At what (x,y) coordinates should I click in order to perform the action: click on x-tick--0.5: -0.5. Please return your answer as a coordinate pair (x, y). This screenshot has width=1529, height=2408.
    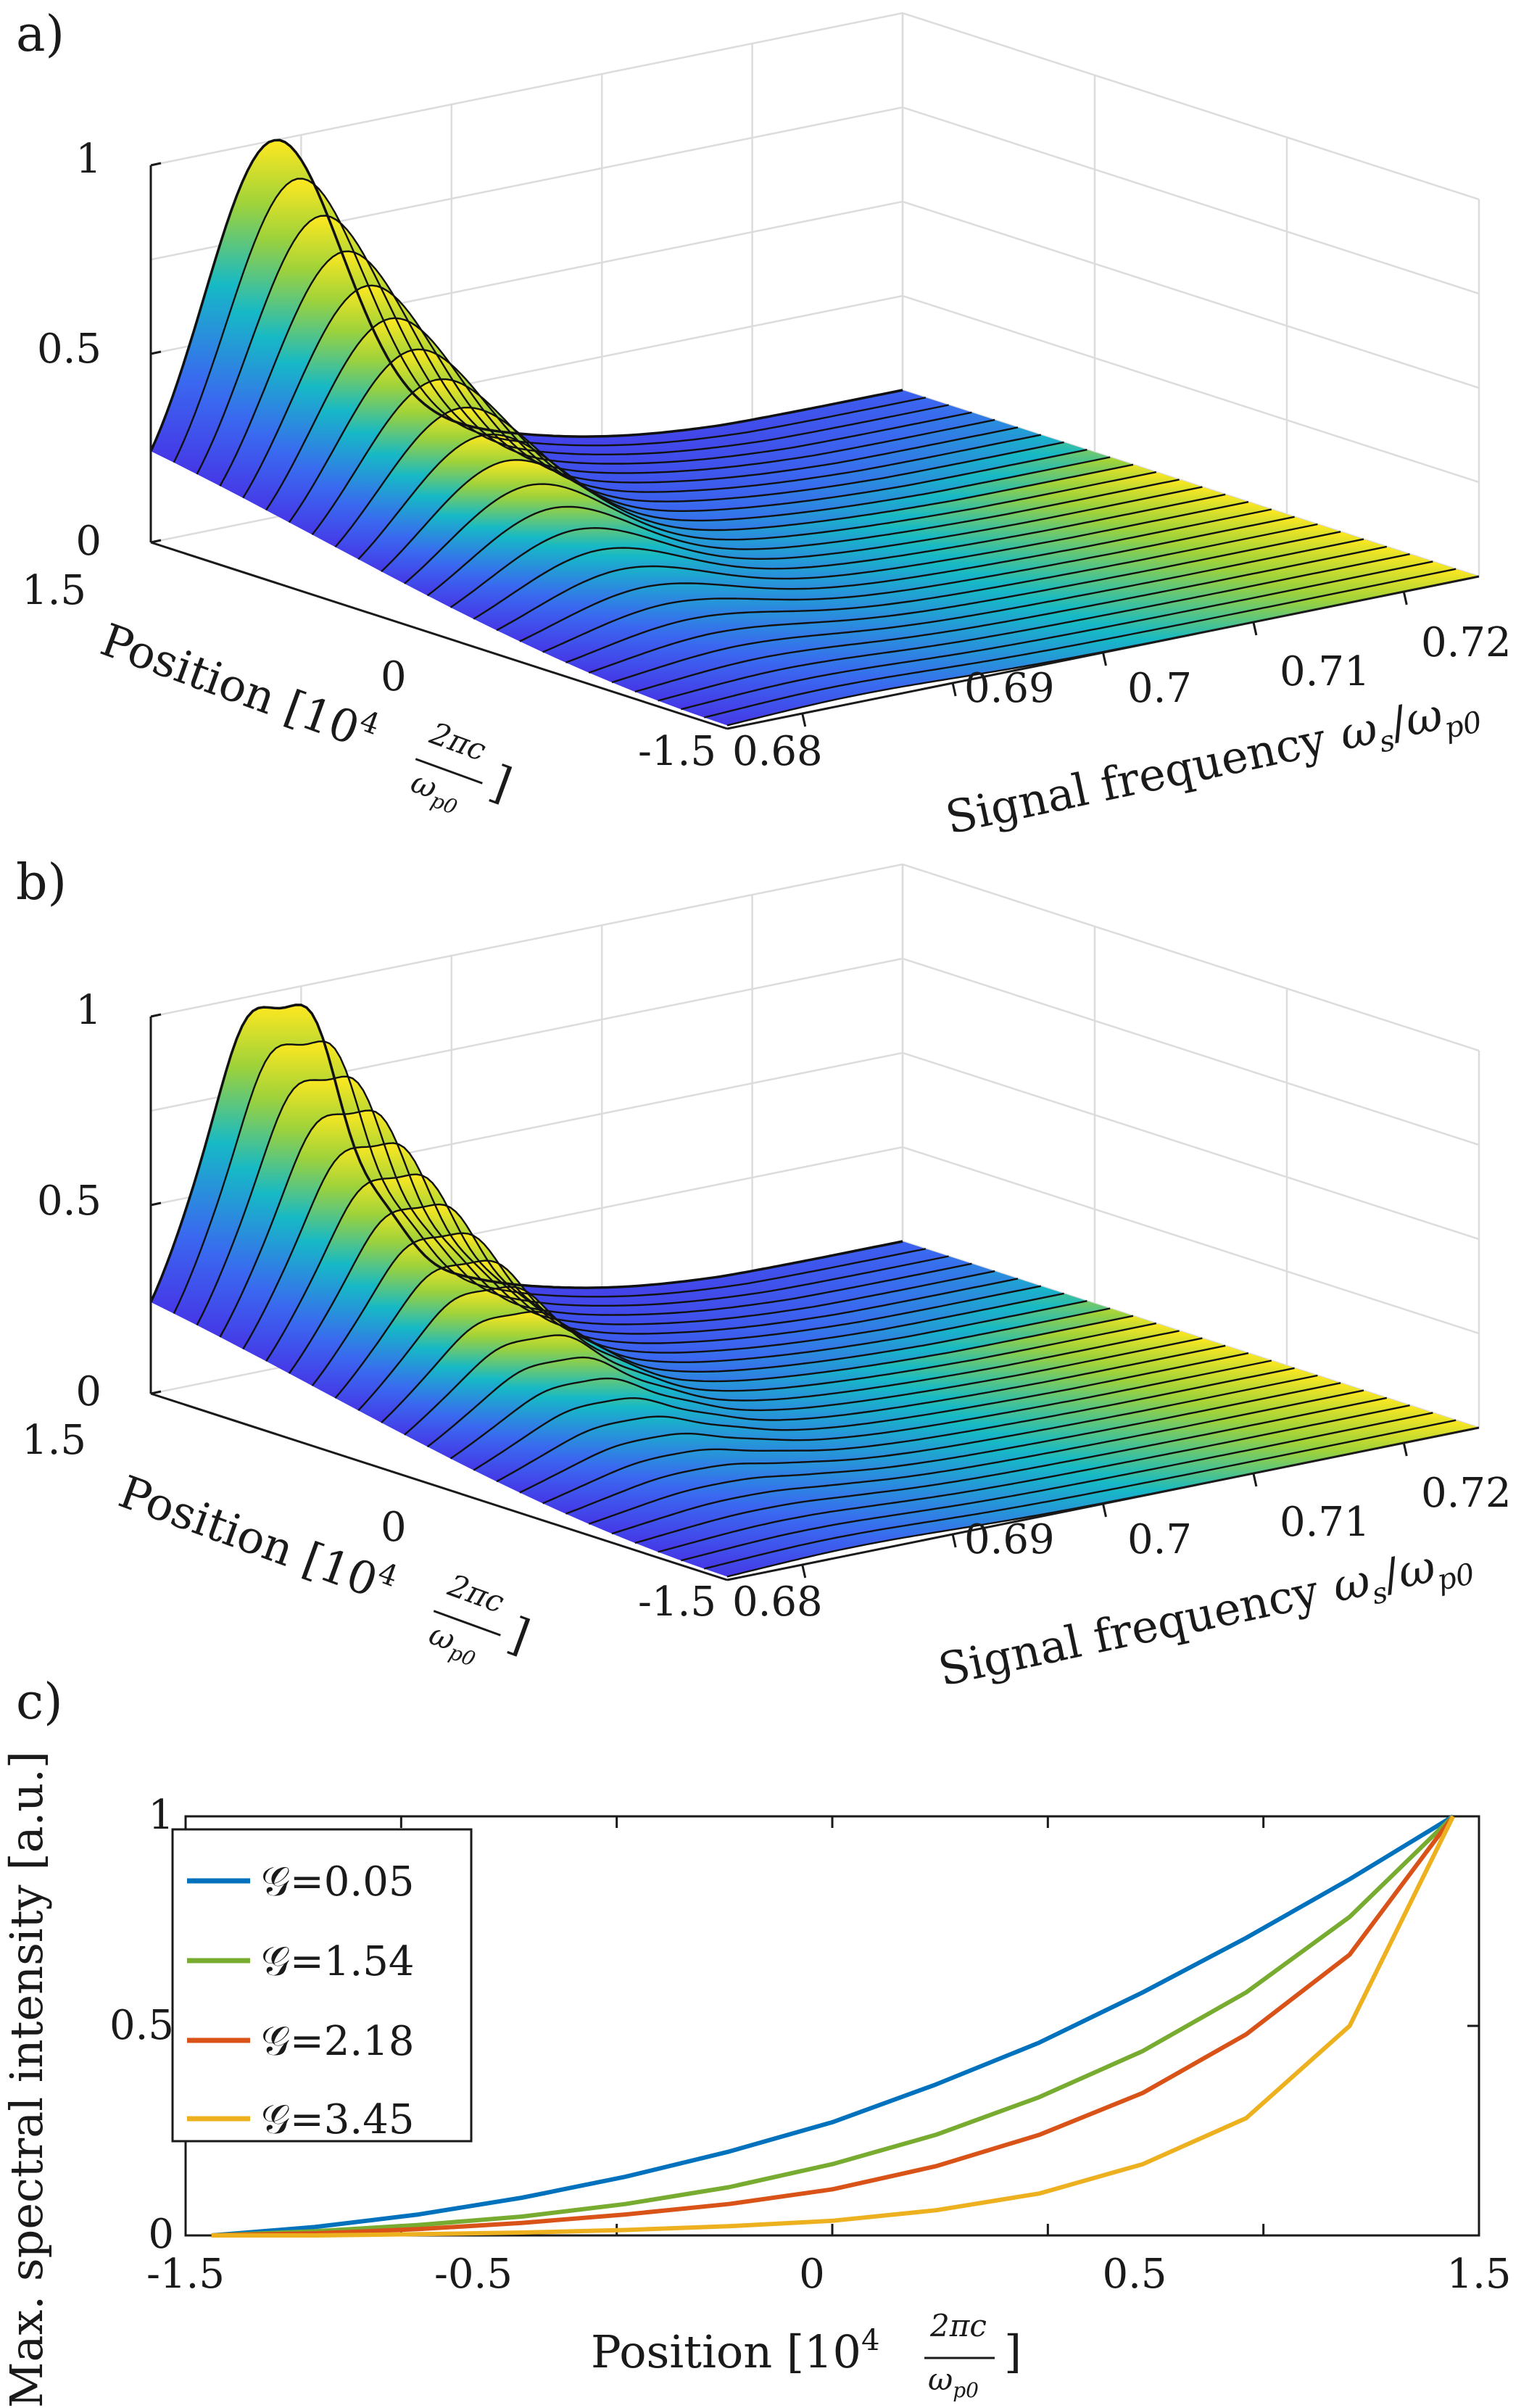
    Looking at the image, I should click on (474, 2274).